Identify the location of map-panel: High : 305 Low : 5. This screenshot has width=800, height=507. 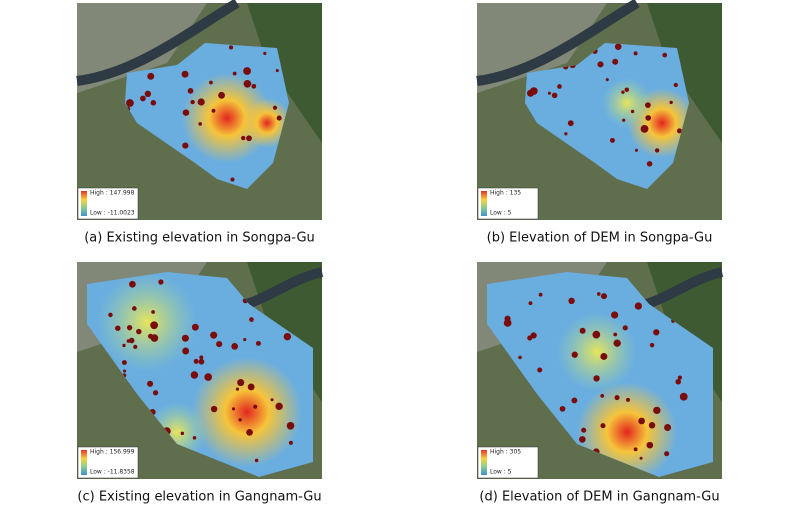
(600, 370).